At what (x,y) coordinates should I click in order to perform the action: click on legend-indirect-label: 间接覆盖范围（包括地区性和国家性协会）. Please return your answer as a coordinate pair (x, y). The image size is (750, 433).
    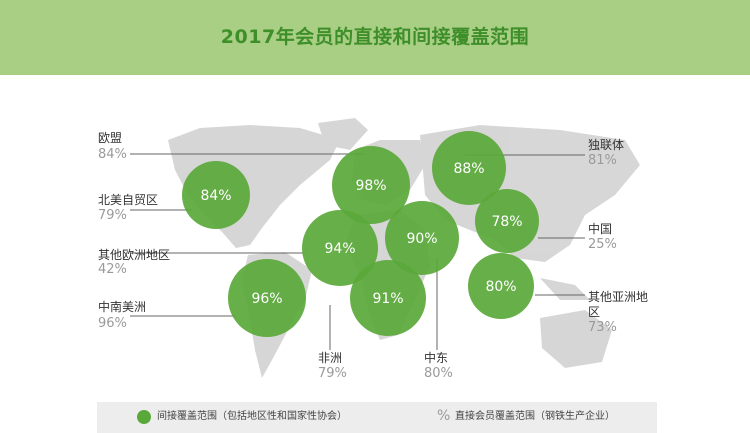
    Looking at the image, I should click on (252, 416).